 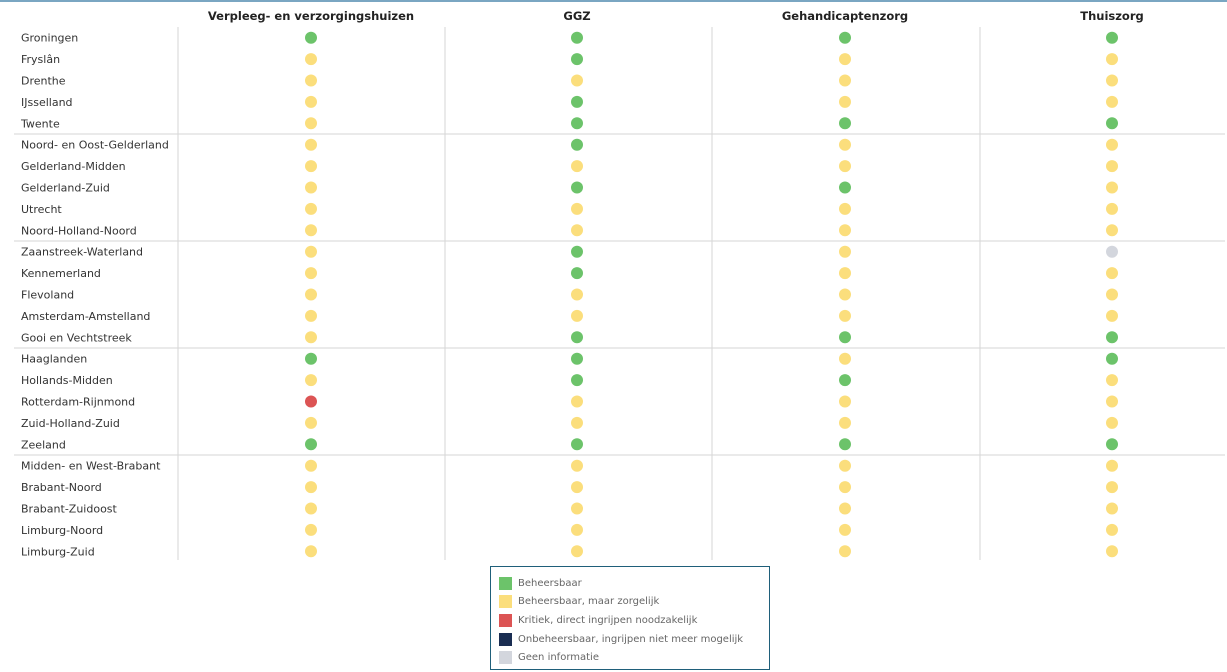 I want to click on legend-label: Kritiek, direct ingrijpen noodzakelijk, so click(x=608, y=620).